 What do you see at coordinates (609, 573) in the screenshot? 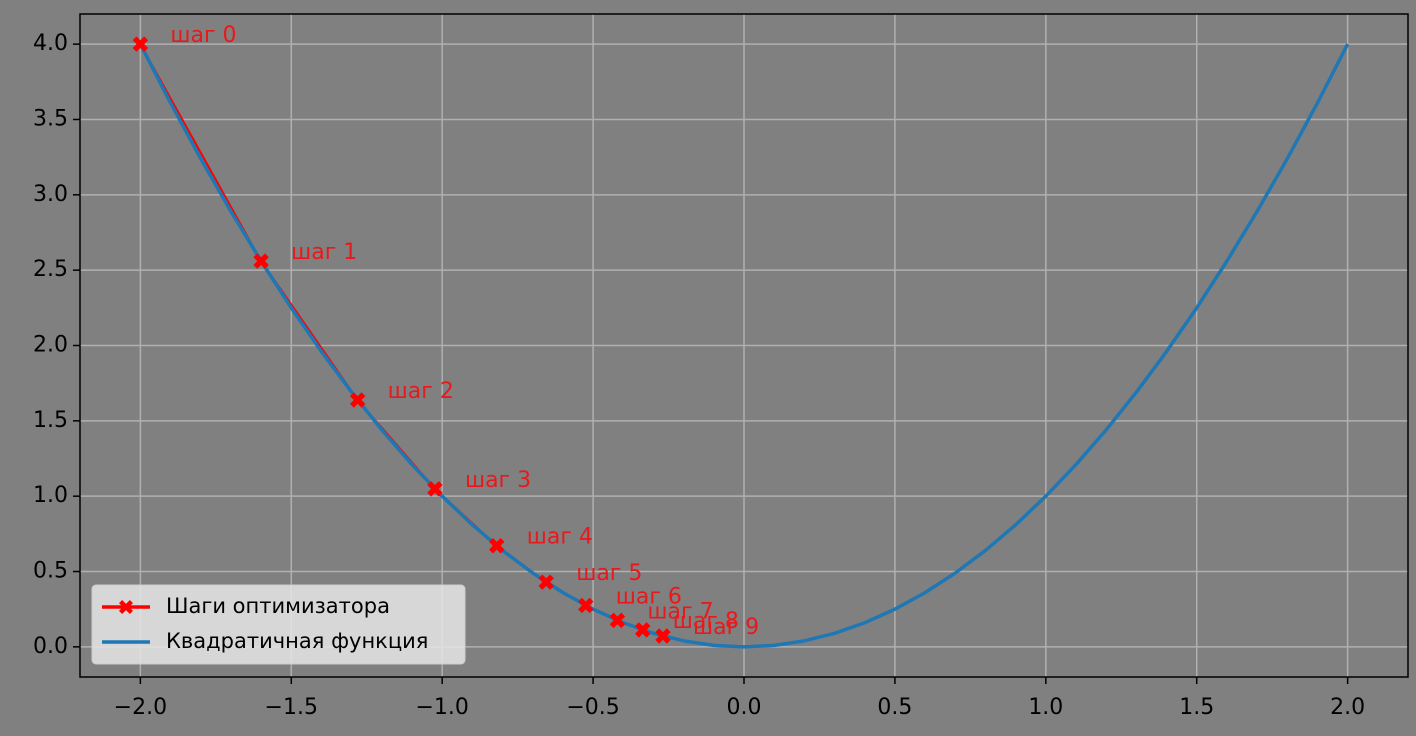
I see `step-label: шаг 5` at bounding box center [609, 573].